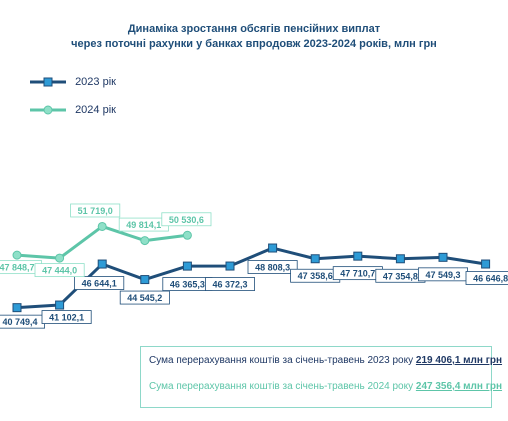  I want to click on legend-label-2024: 2024 рік, so click(95, 110).